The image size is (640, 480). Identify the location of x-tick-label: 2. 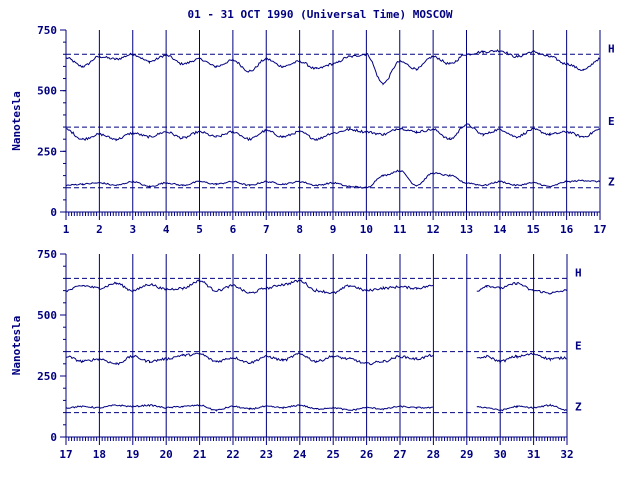
(99, 229).